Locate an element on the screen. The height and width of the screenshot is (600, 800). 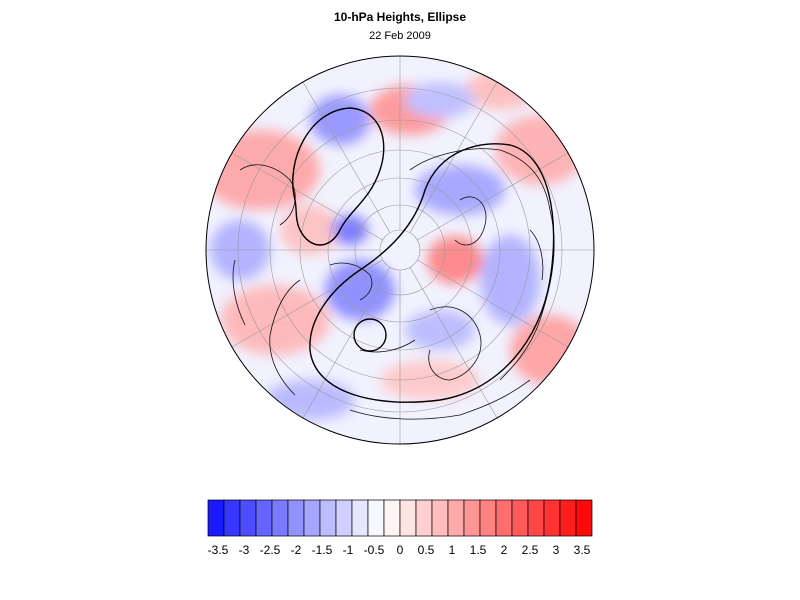
colorbar-tick-label: -2.5 is located at coordinates (270, 550).